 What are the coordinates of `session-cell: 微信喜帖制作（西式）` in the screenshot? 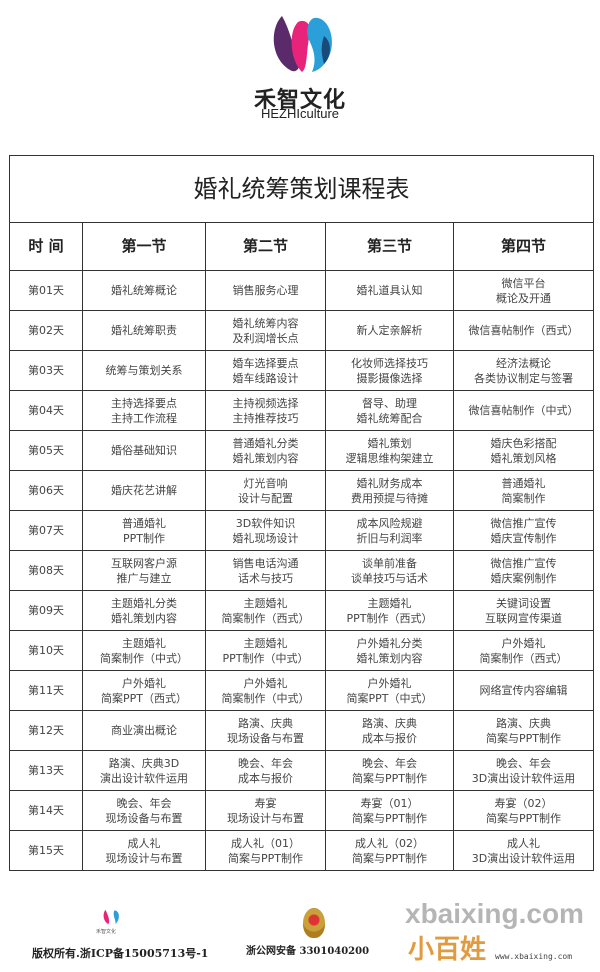 It's located at (523, 330).